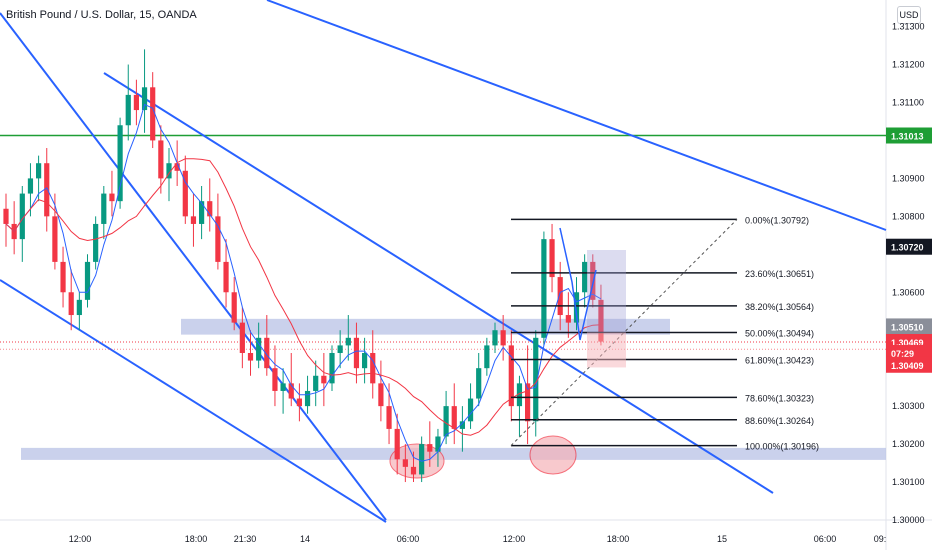 The height and width of the screenshot is (550, 932). Describe the element at coordinates (101, 15) in the screenshot. I see `chart-title: British Pound / U.S. Dollar, 15, OANDA` at that location.